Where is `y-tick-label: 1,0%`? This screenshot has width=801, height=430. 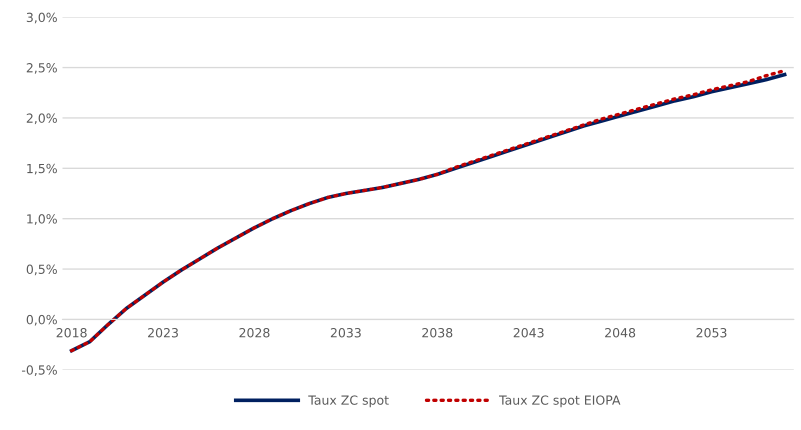 y-tick-label: 1,0% is located at coordinates (42, 219).